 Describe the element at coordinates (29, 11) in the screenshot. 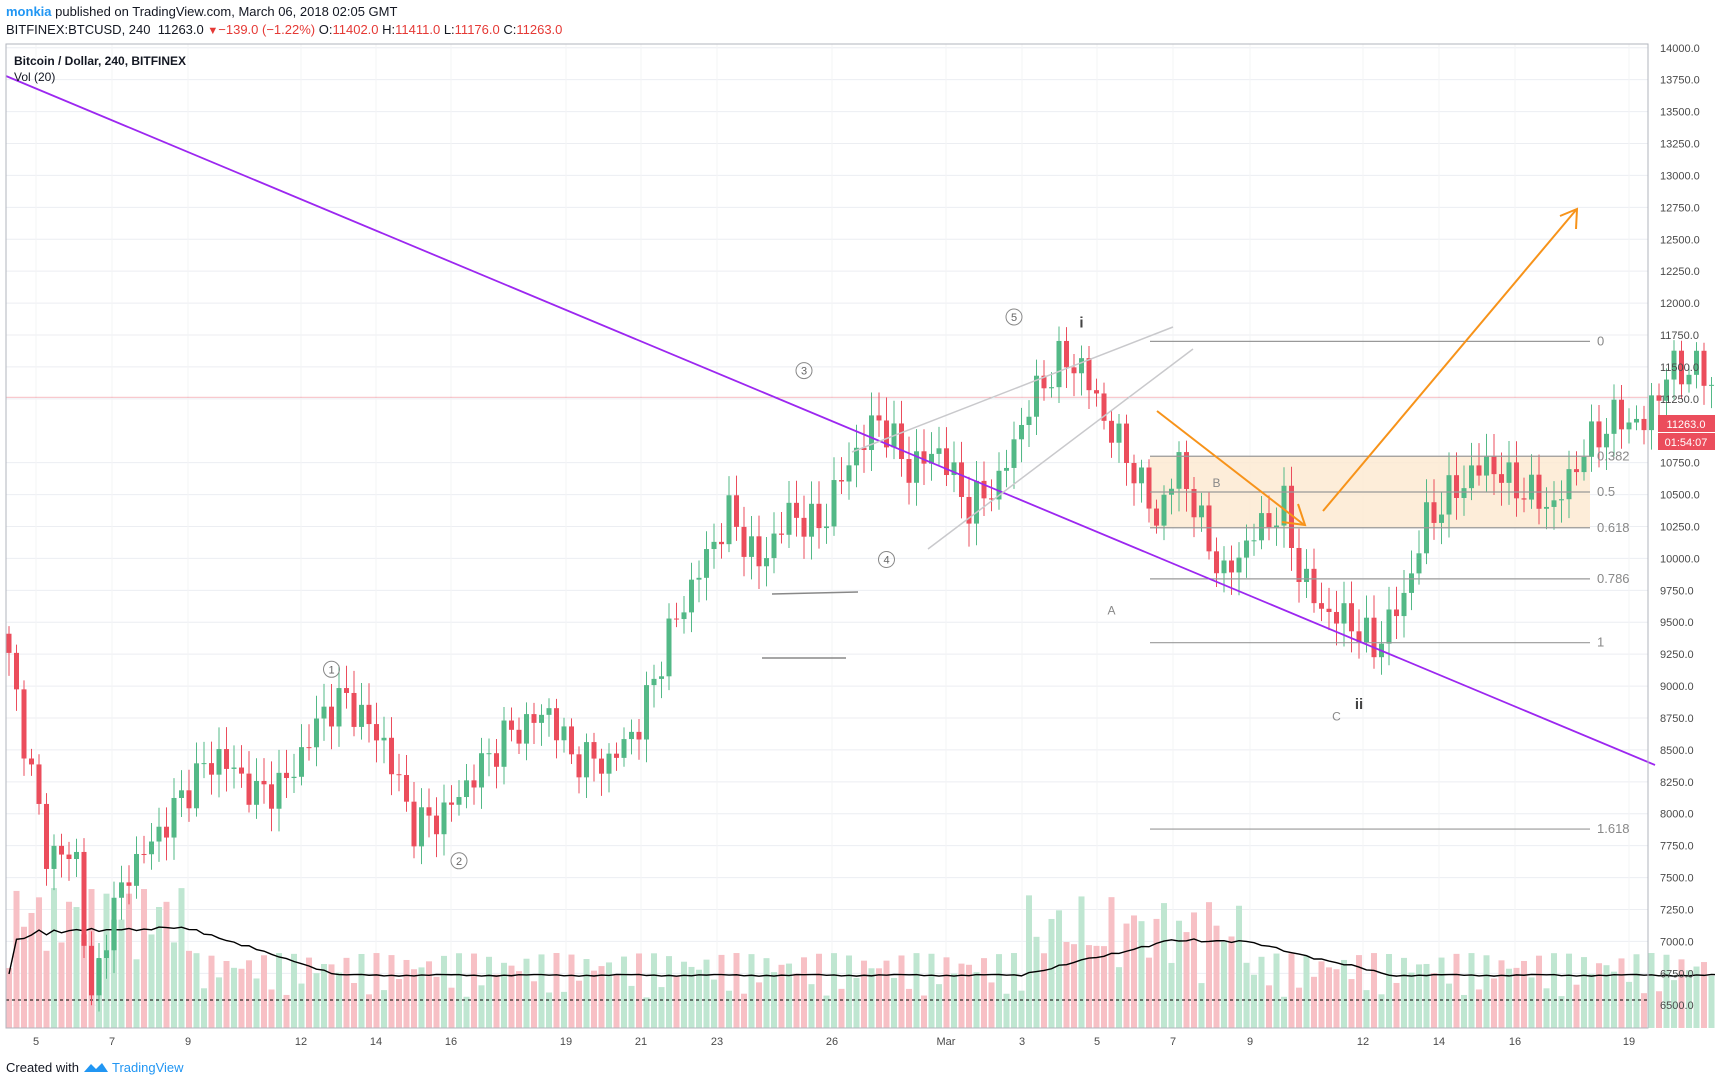

I see `author-link: monkia` at that location.